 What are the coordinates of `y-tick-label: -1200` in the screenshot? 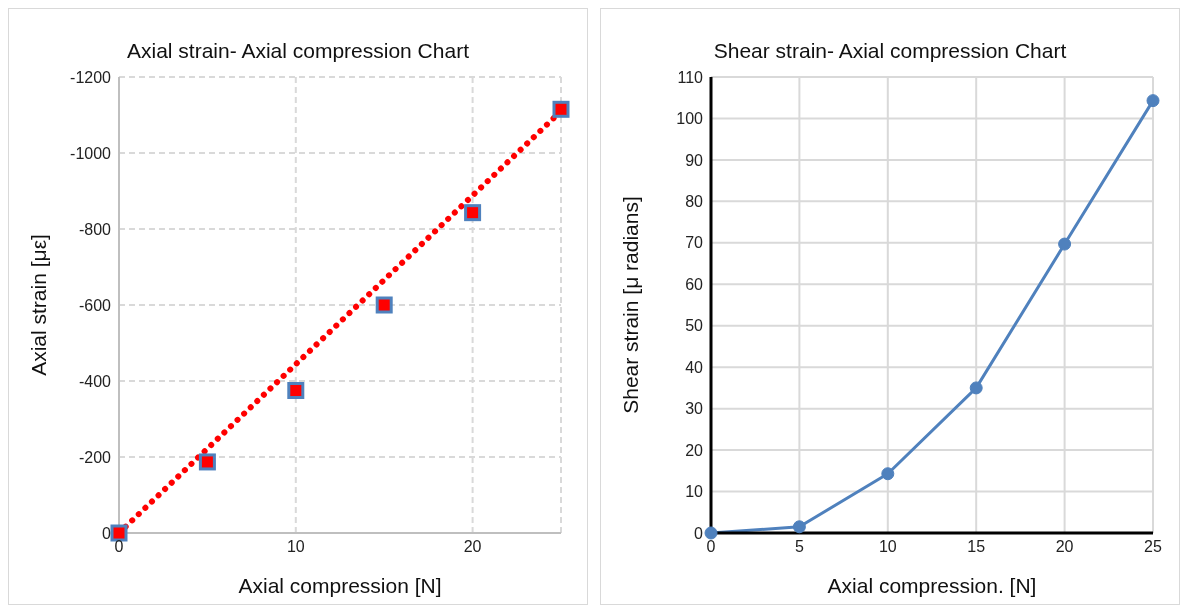 It's located at (91, 77).